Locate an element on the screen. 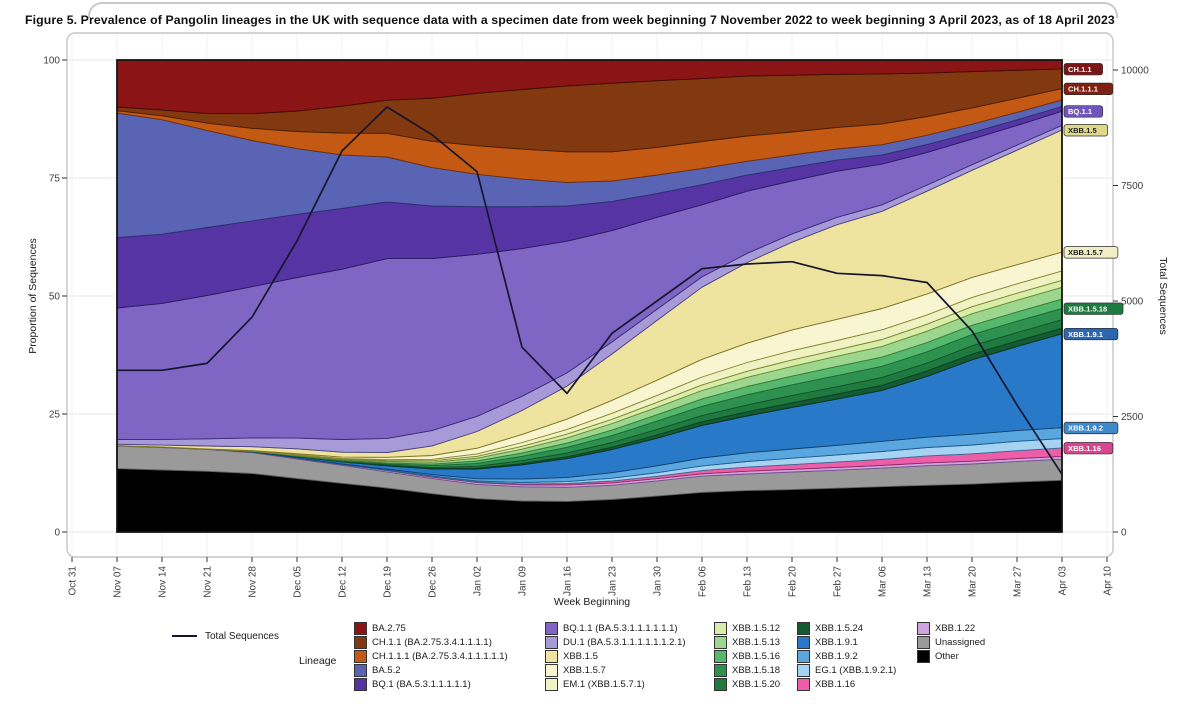 The width and height of the screenshot is (1200, 704). x-tick-label: Jan 23 is located at coordinates (613, 581).